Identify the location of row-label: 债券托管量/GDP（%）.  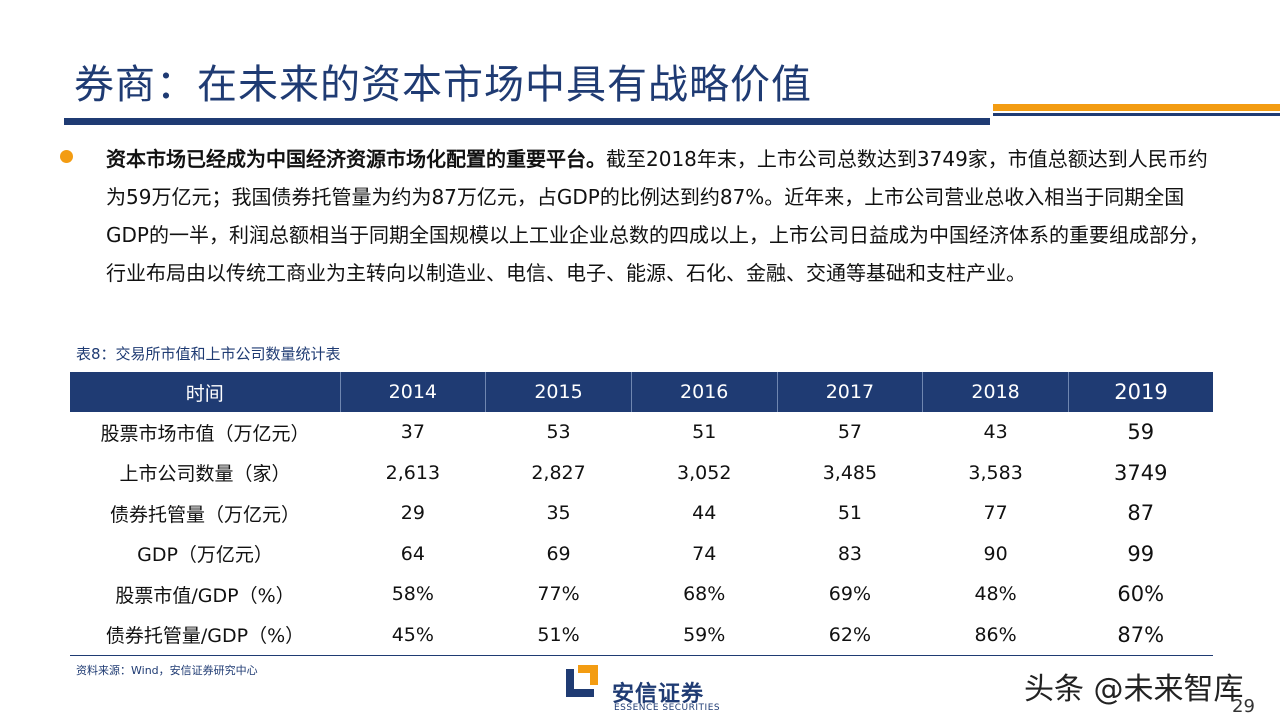
(205, 635).